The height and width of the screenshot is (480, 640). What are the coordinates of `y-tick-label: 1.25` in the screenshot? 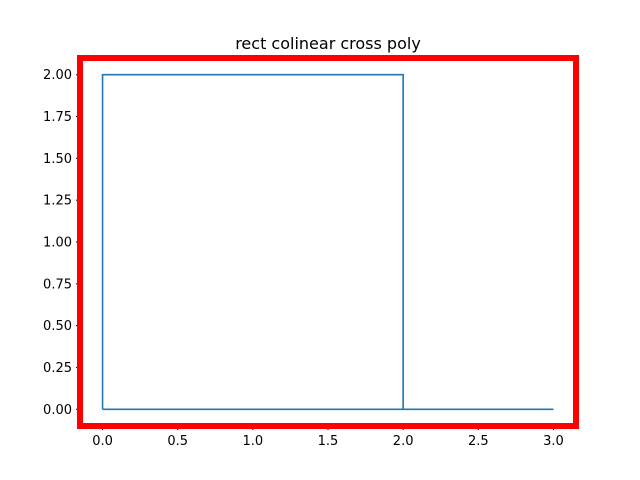 It's located at (57, 201).